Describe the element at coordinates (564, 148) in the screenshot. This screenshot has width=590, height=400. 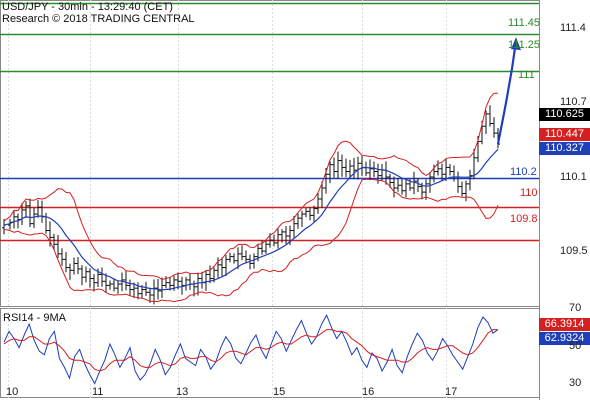
I see `moving-average-badge: 110.327` at that location.